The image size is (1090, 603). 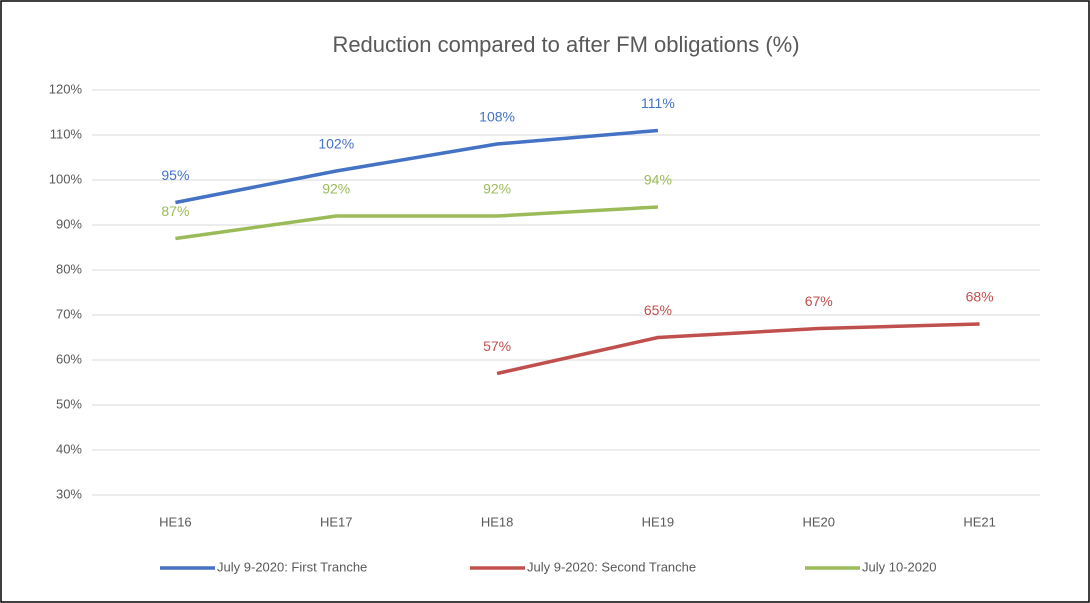 What do you see at coordinates (658, 103) in the screenshot?
I see `data-label: 111%` at bounding box center [658, 103].